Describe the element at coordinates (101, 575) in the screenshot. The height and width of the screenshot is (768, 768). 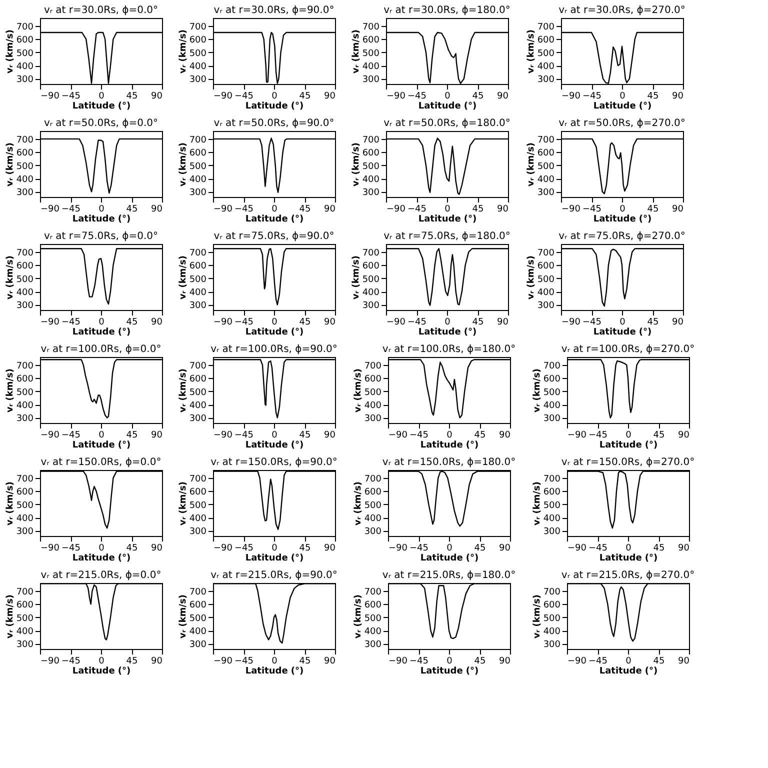
I see `chart-title: vᵣ at r=215.0Rs, ϕ=0.0°` at that location.